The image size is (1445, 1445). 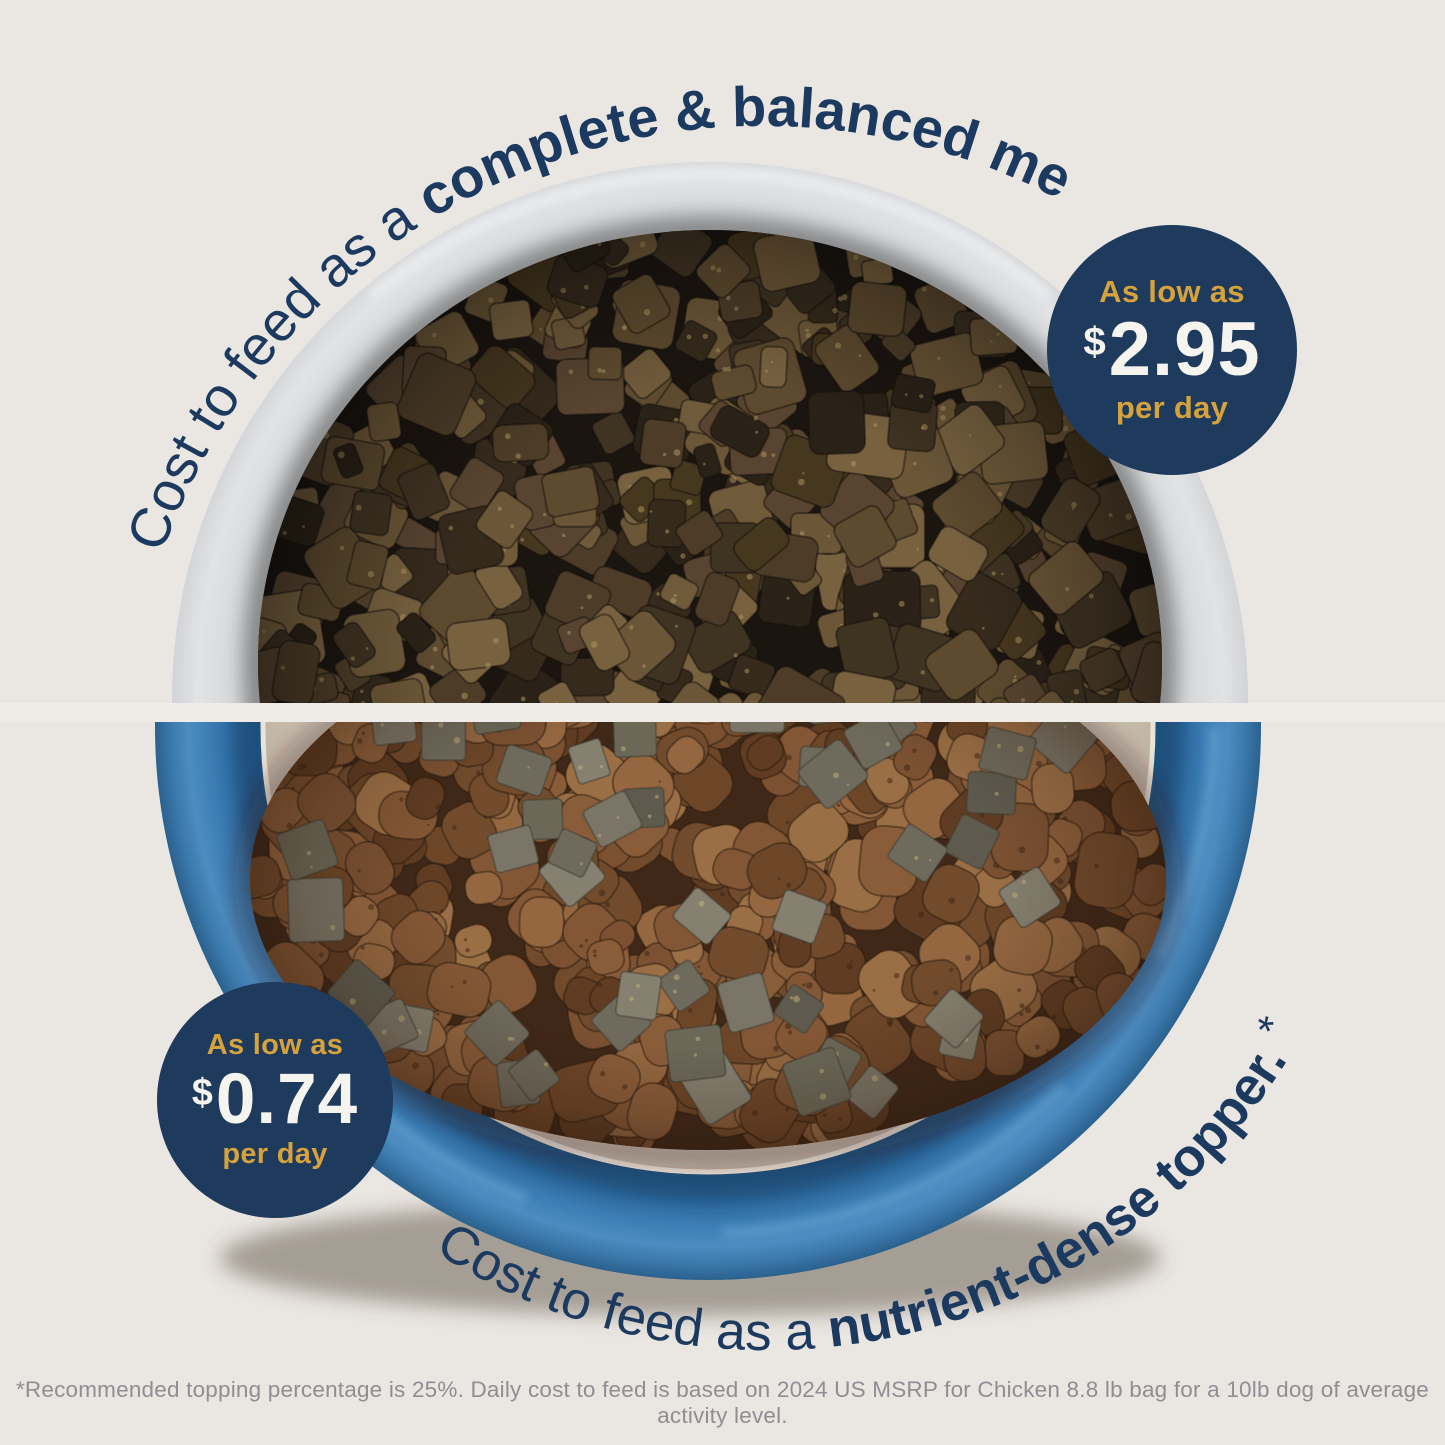 I want to click on price-badge-topper: As low as $0.74 per day, so click(x=275, y=1100).